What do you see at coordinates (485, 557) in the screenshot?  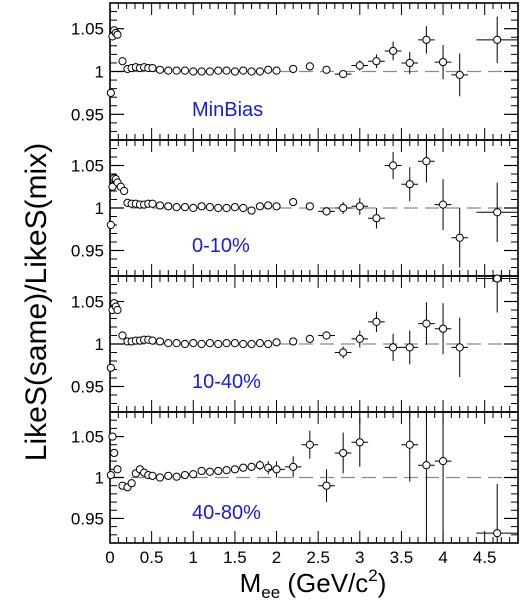 I see `x-tick-label: 4.5` at bounding box center [485, 557].